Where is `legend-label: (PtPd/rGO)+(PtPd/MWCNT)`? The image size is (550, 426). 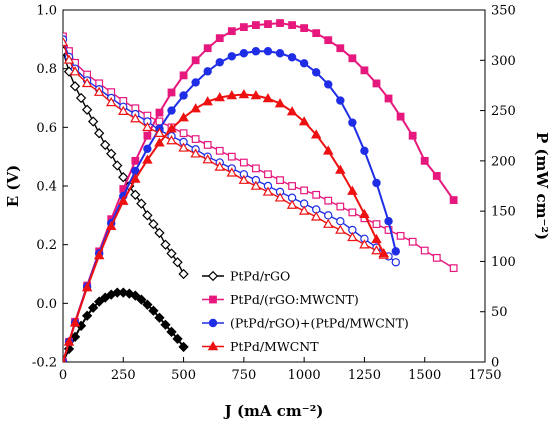 legend-label: (PtPd/rGO)+(PtPd/MWCNT) is located at coordinates (319, 323).